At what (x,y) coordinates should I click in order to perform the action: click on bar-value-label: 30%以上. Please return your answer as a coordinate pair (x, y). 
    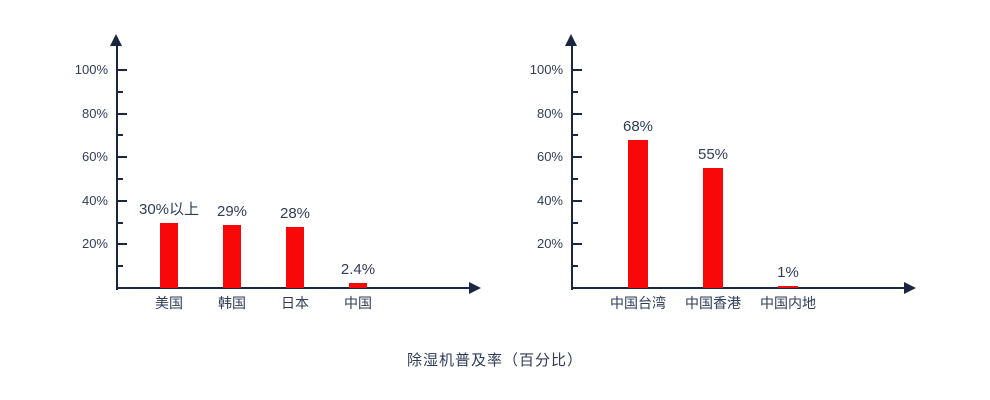
    Looking at the image, I should click on (169, 209).